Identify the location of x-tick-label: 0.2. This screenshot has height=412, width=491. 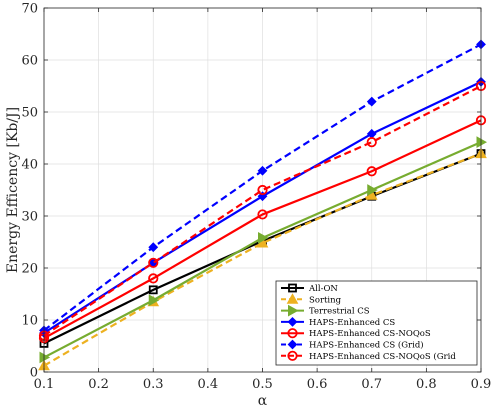
(98, 384).